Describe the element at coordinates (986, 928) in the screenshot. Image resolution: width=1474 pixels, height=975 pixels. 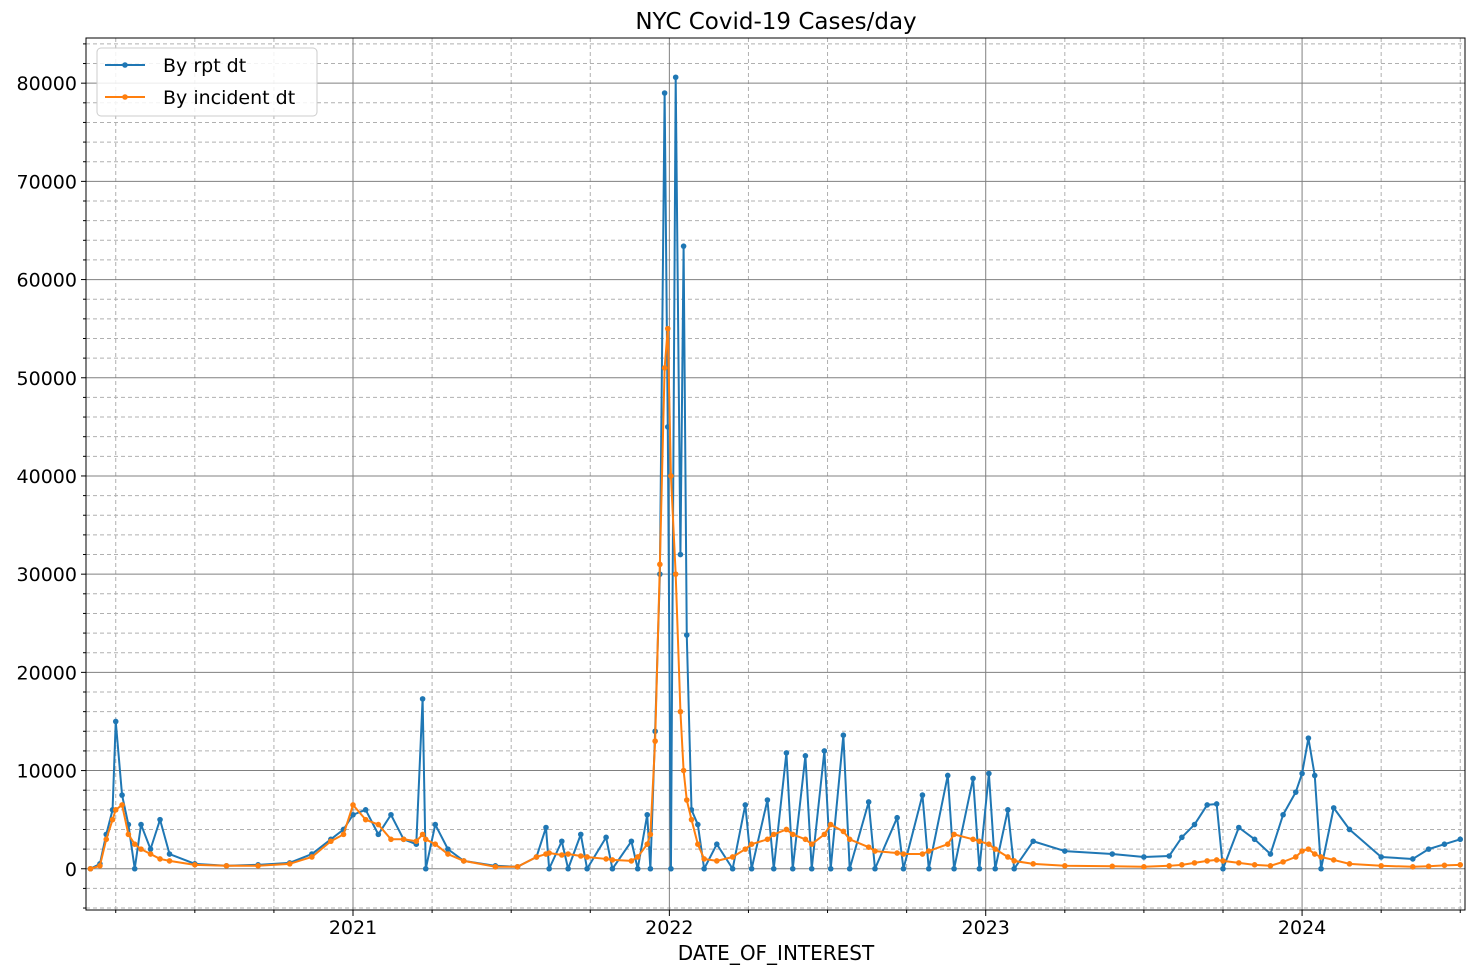
I see `x-tick-label: 2023` at that location.